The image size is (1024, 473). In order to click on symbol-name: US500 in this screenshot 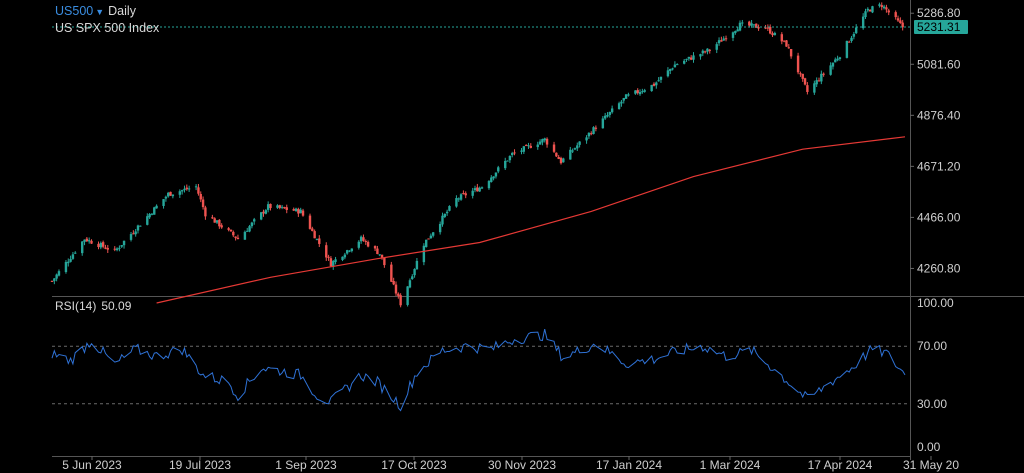, I will do `click(74, 11)`.